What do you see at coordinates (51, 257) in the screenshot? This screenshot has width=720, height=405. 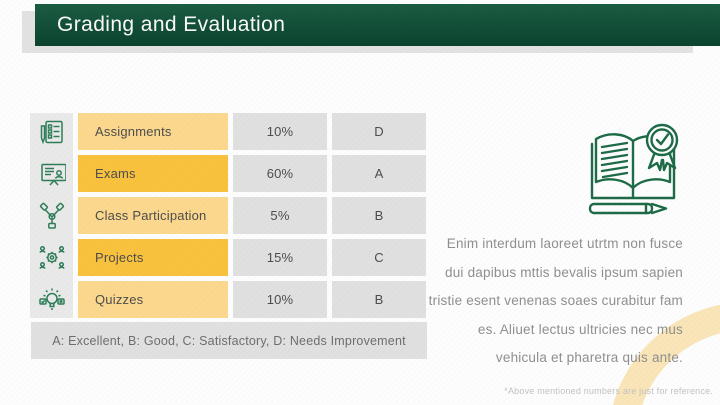 I see `projects-icon` at bounding box center [51, 257].